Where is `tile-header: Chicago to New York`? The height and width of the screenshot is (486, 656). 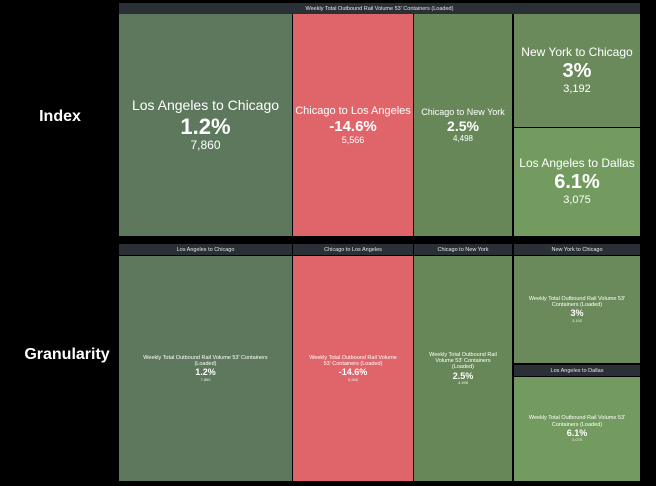 tile-header: Chicago to New York is located at coordinates (463, 249).